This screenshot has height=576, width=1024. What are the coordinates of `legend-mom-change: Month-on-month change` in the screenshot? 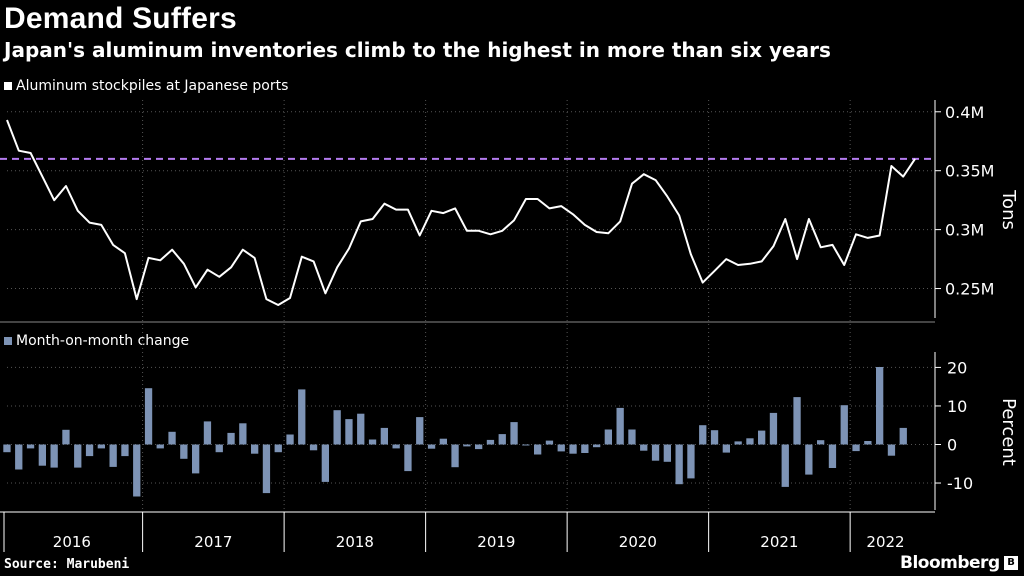 It's located at (96, 341).